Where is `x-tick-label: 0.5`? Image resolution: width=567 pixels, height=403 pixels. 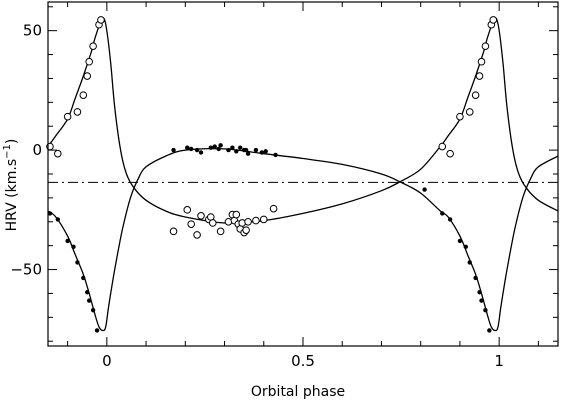 x-tick-label: 0.5 is located at coordinates (303, 361).